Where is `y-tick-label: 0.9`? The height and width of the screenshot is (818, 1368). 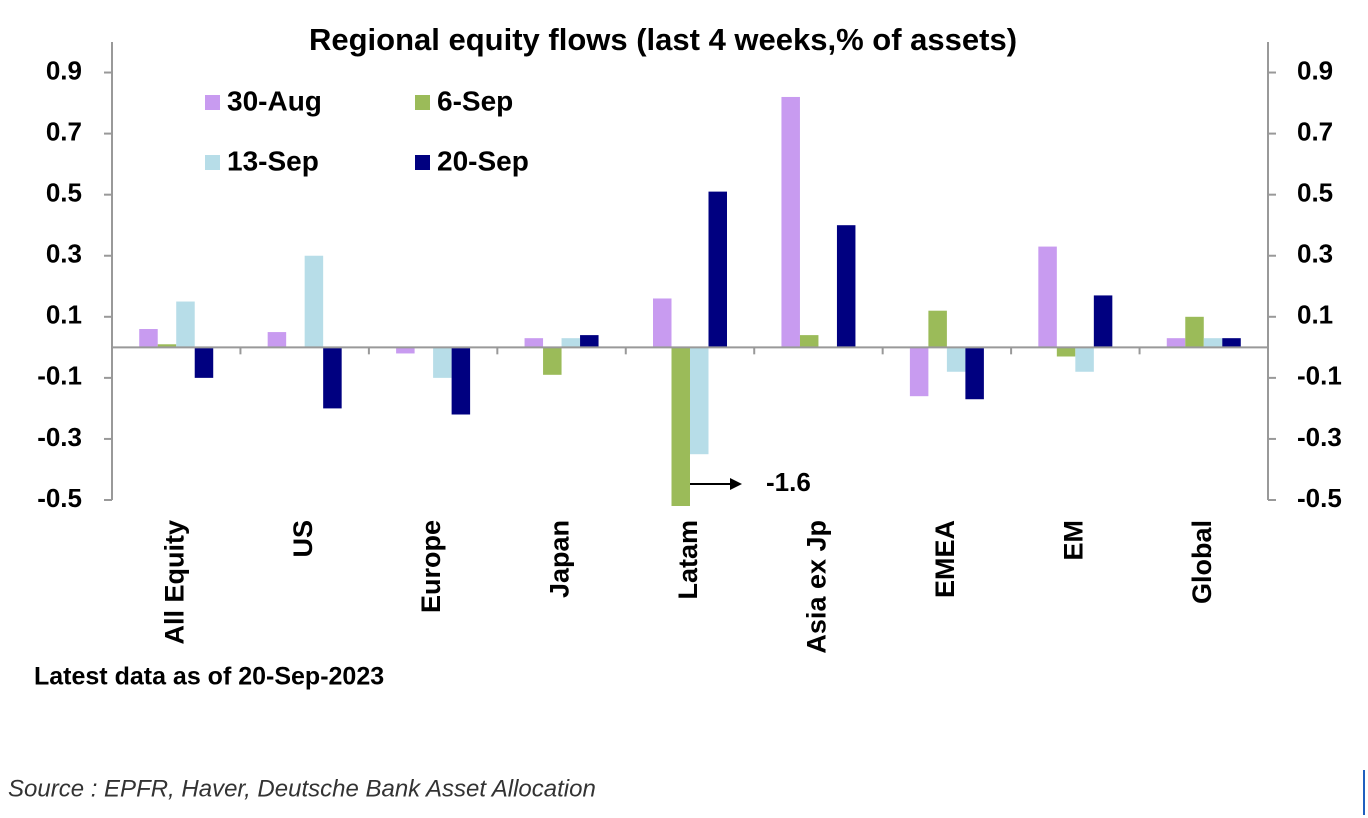
y-tick-label: 0.9 is located at coordinates (64, 70).